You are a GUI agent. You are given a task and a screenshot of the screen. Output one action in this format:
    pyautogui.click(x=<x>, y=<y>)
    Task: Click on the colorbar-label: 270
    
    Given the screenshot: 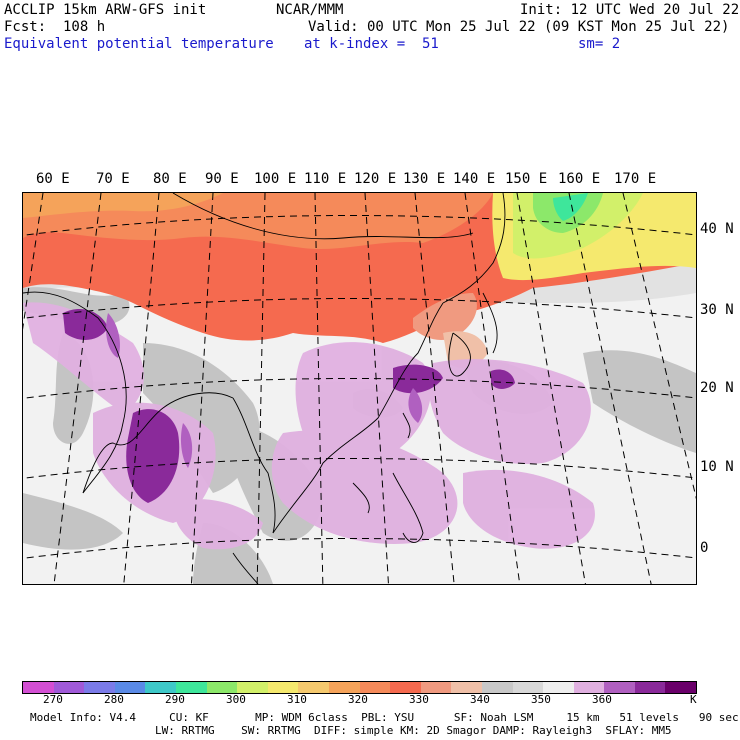 What is the action you would take?
    pyautogui.click(x=53, y=699)
    